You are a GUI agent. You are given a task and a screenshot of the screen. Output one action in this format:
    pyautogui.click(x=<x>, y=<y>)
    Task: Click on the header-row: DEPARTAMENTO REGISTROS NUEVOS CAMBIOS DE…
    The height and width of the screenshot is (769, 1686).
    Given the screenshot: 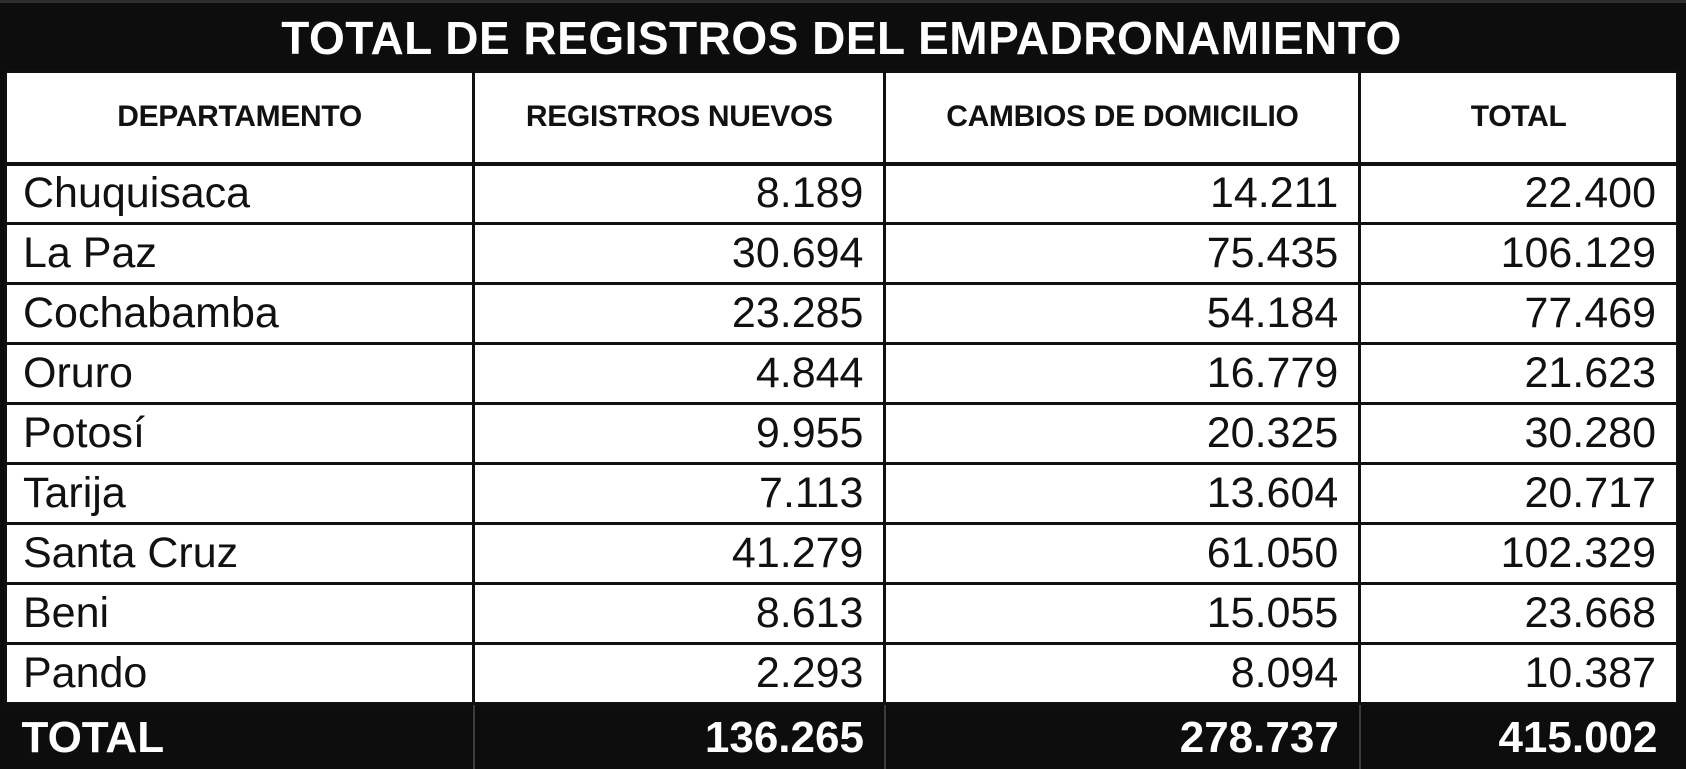 What is the action you would take?
    pyautogui.click(x=841, y=118)
    